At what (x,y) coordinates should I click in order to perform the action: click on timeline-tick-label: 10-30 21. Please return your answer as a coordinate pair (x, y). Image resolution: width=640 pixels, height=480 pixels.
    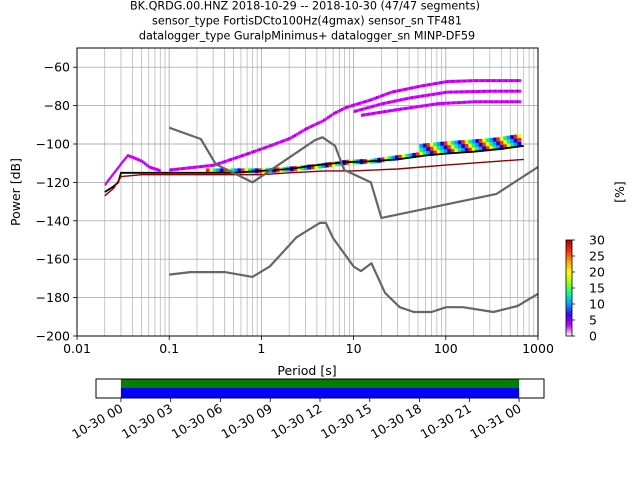
    Looking at the image, I should click on (446, 421).